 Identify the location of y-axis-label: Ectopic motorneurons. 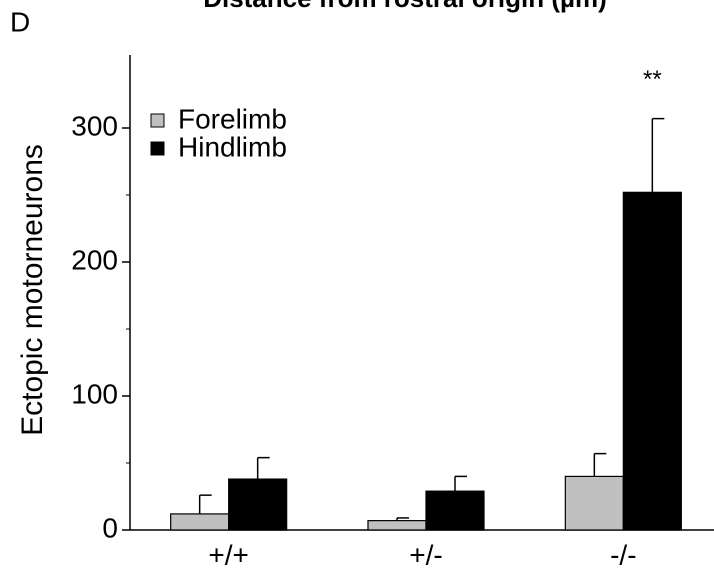
(32, 290).